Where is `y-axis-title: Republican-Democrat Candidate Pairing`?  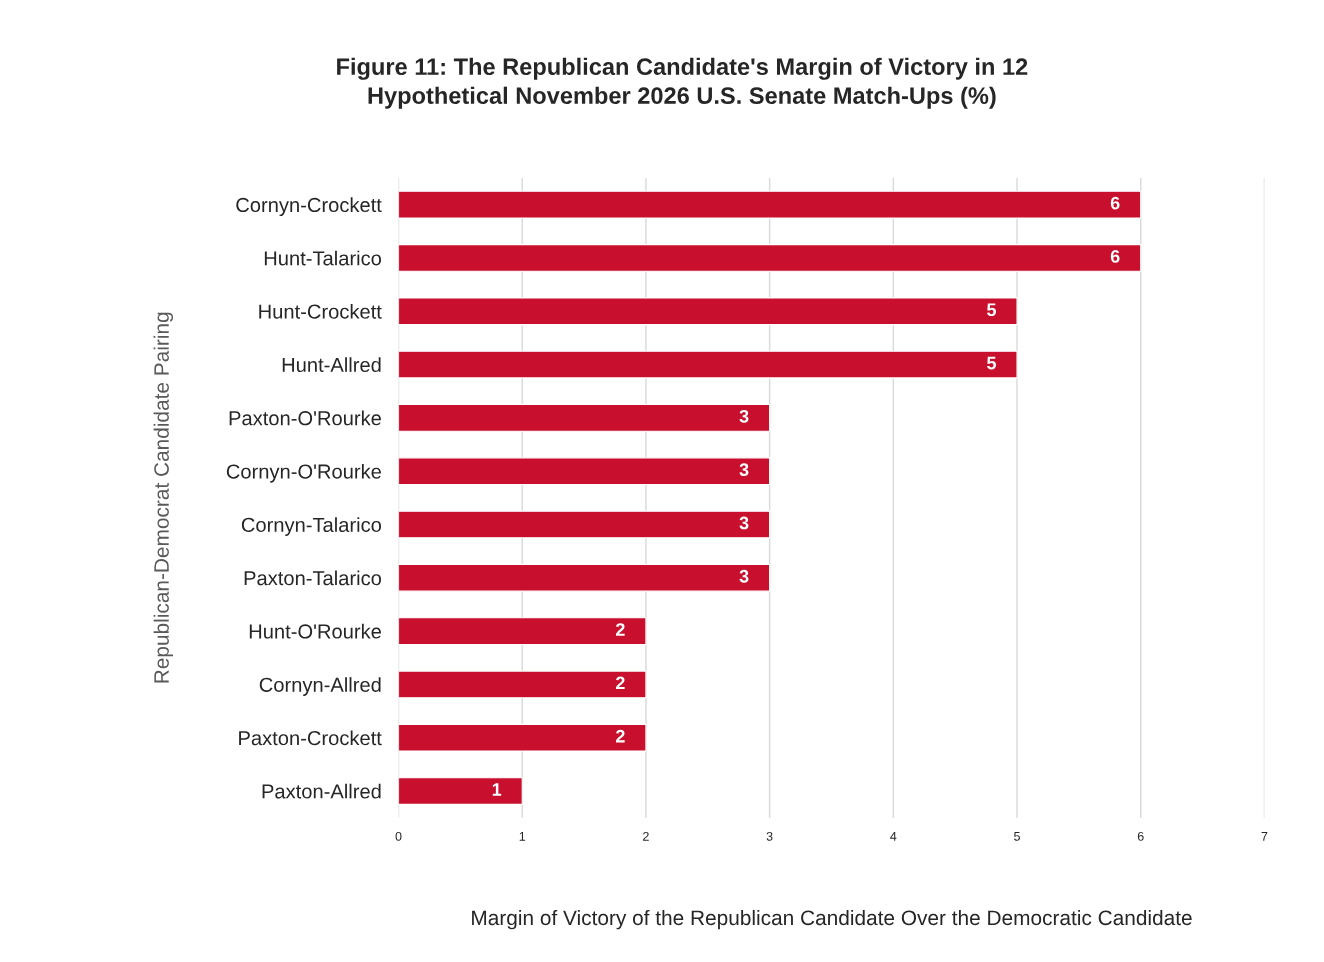 y-axis-title: Republican-Democrat Candidate Pairing is located at coordinates (163, 497).